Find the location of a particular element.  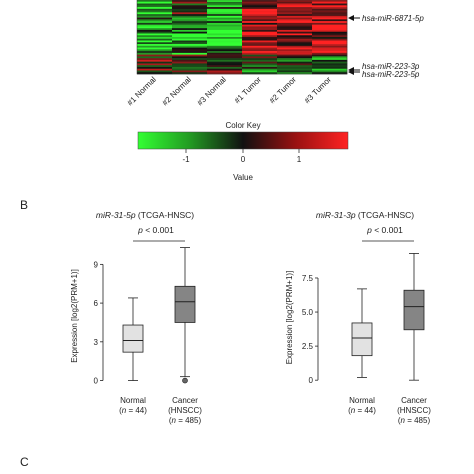

y-tick-label: 5.0 is located at coordinates (308, 312).